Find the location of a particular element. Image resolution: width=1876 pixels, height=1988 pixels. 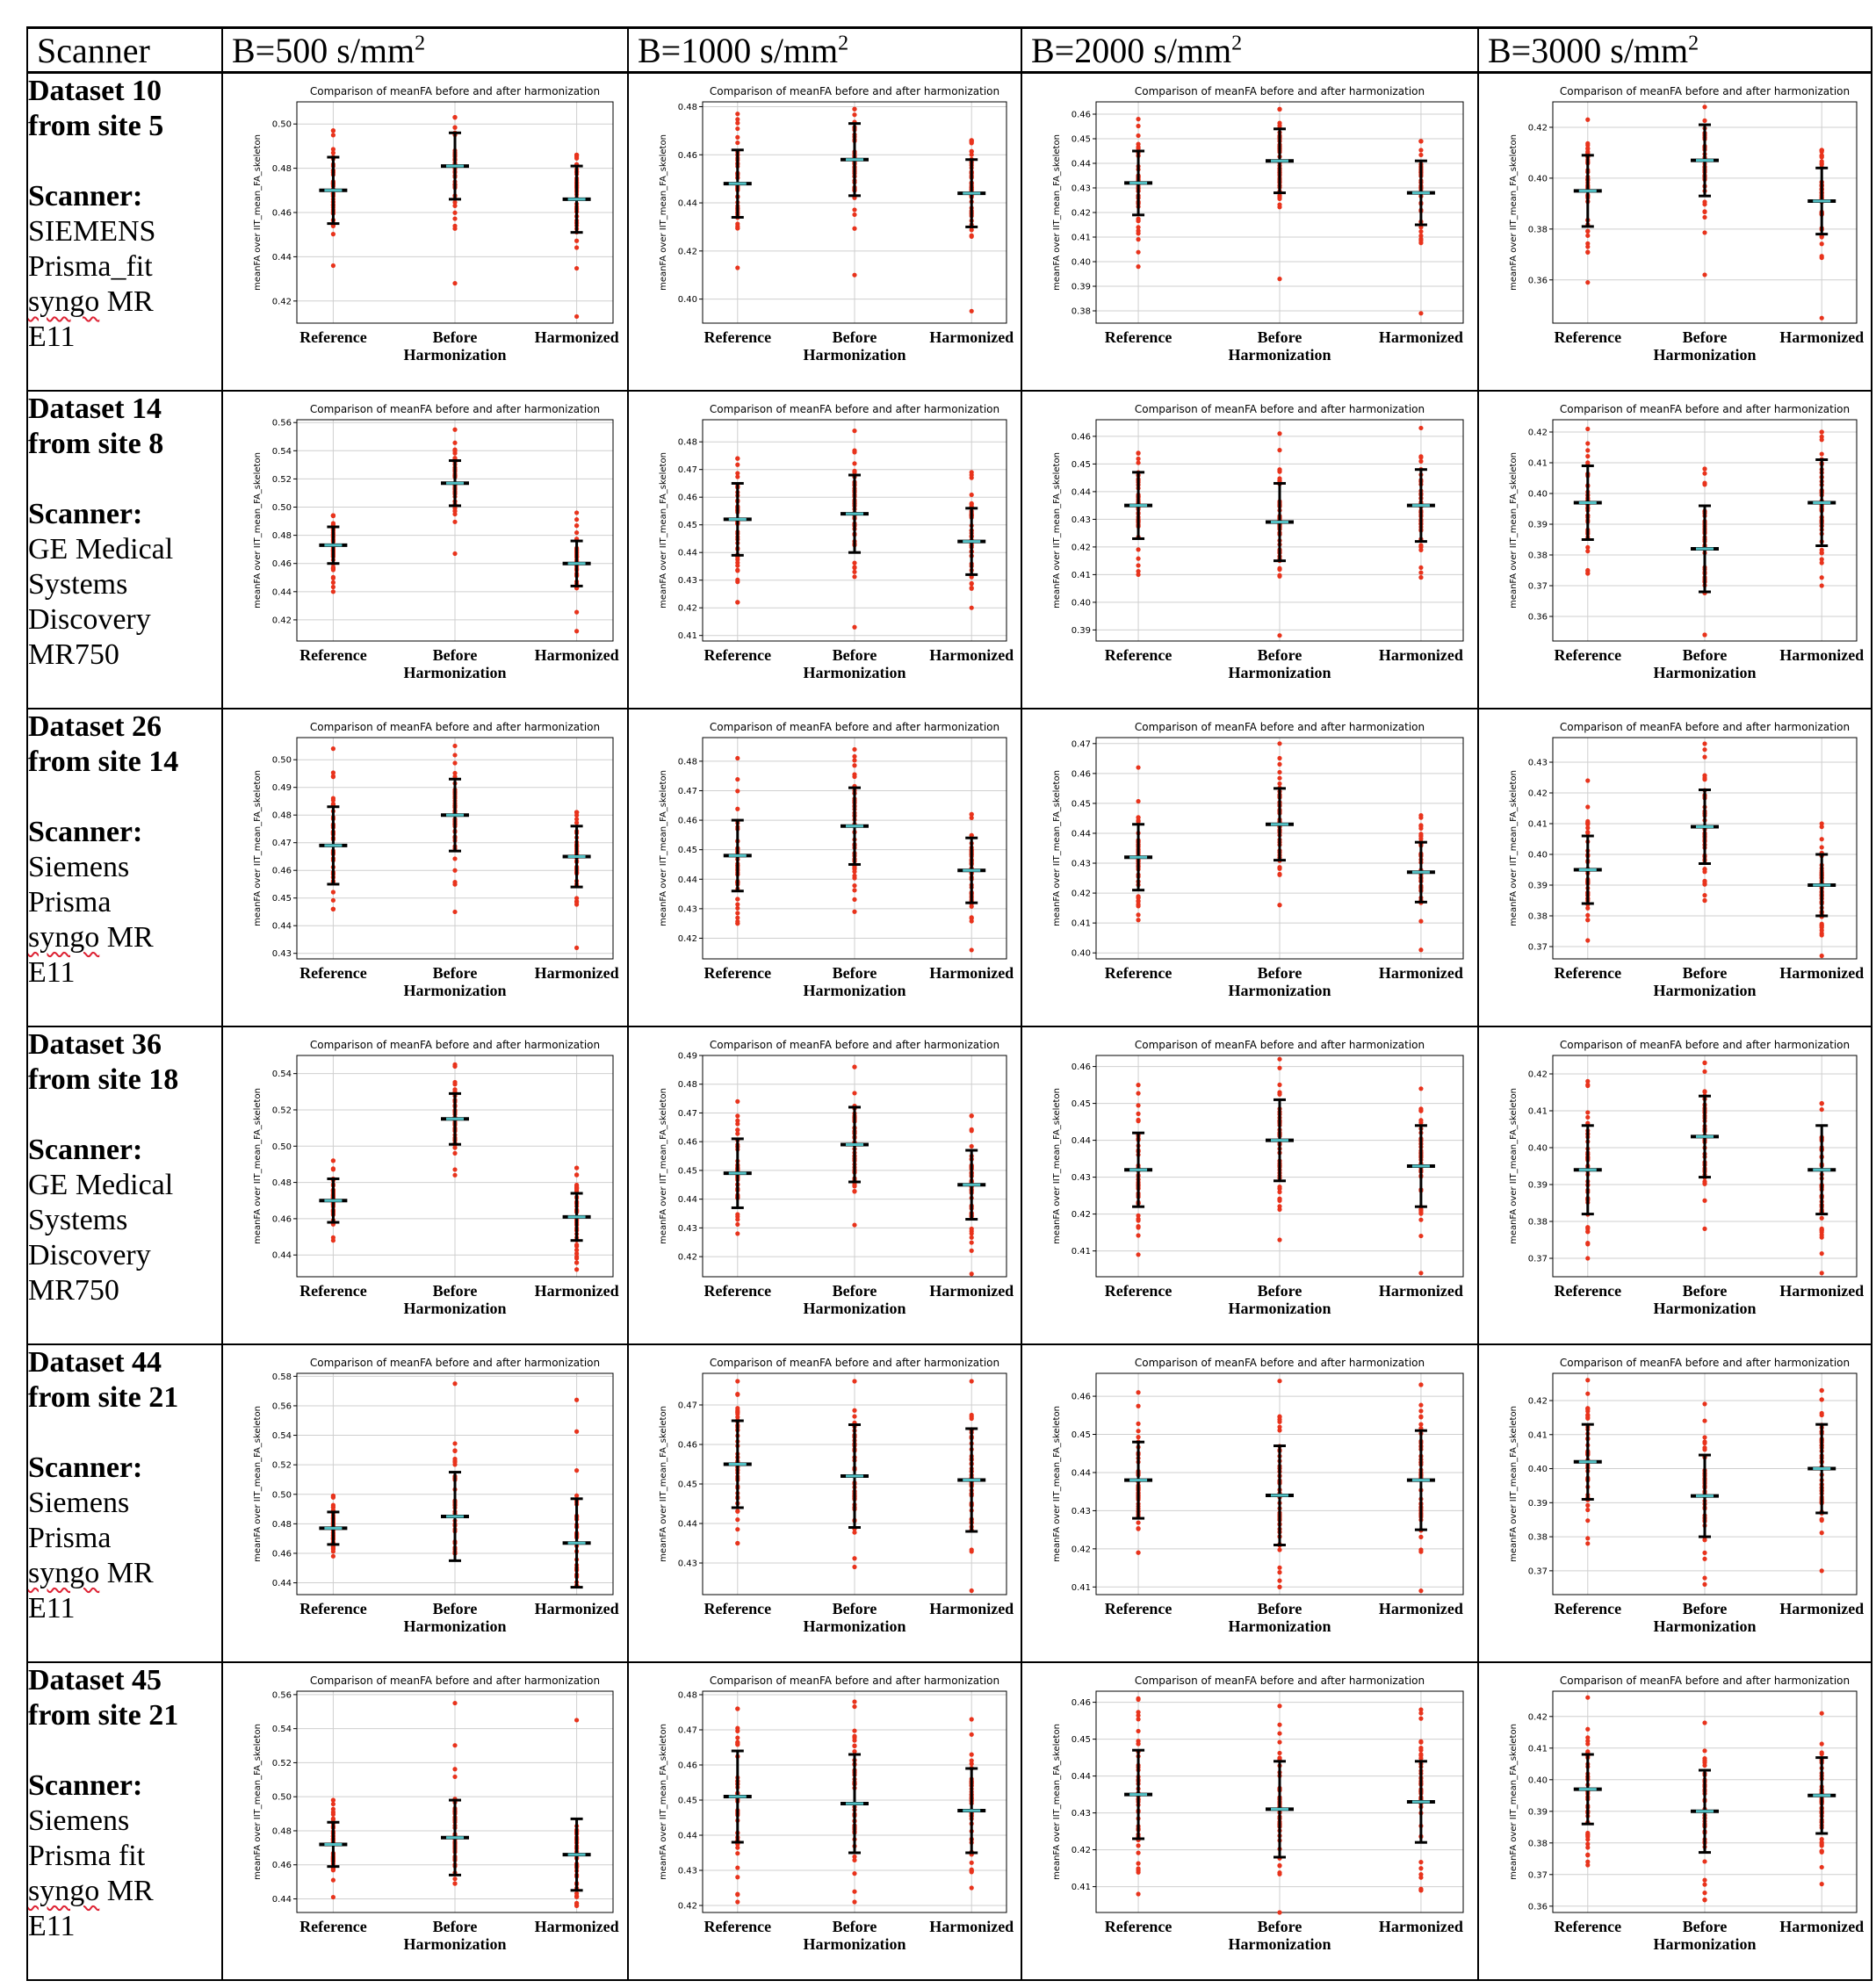

dataset-name: Dataset 14 is located at coordinates (95, 408).